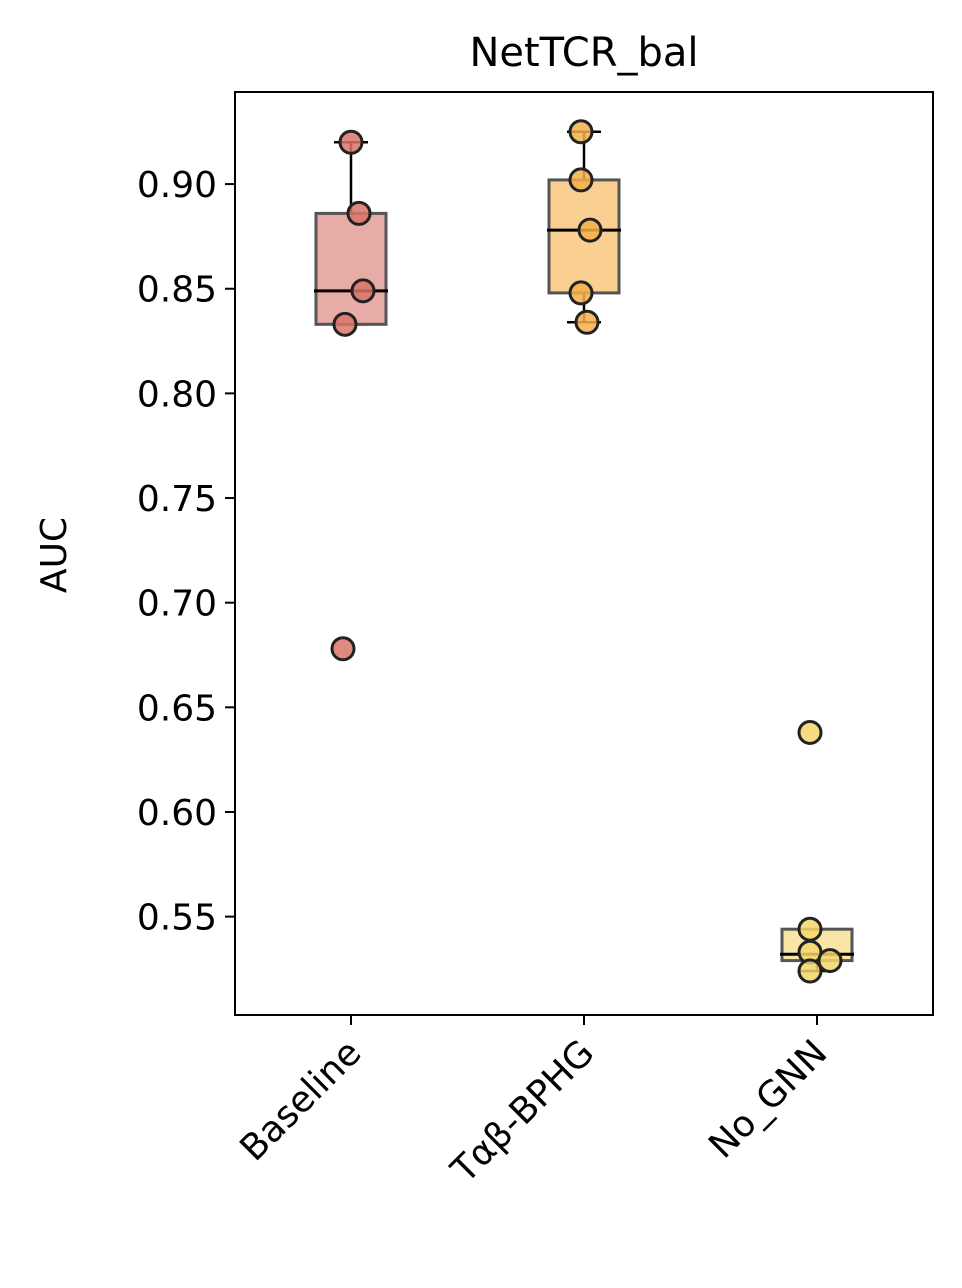  I want to click on y-tick-label: 0.80, so click(177, 394).